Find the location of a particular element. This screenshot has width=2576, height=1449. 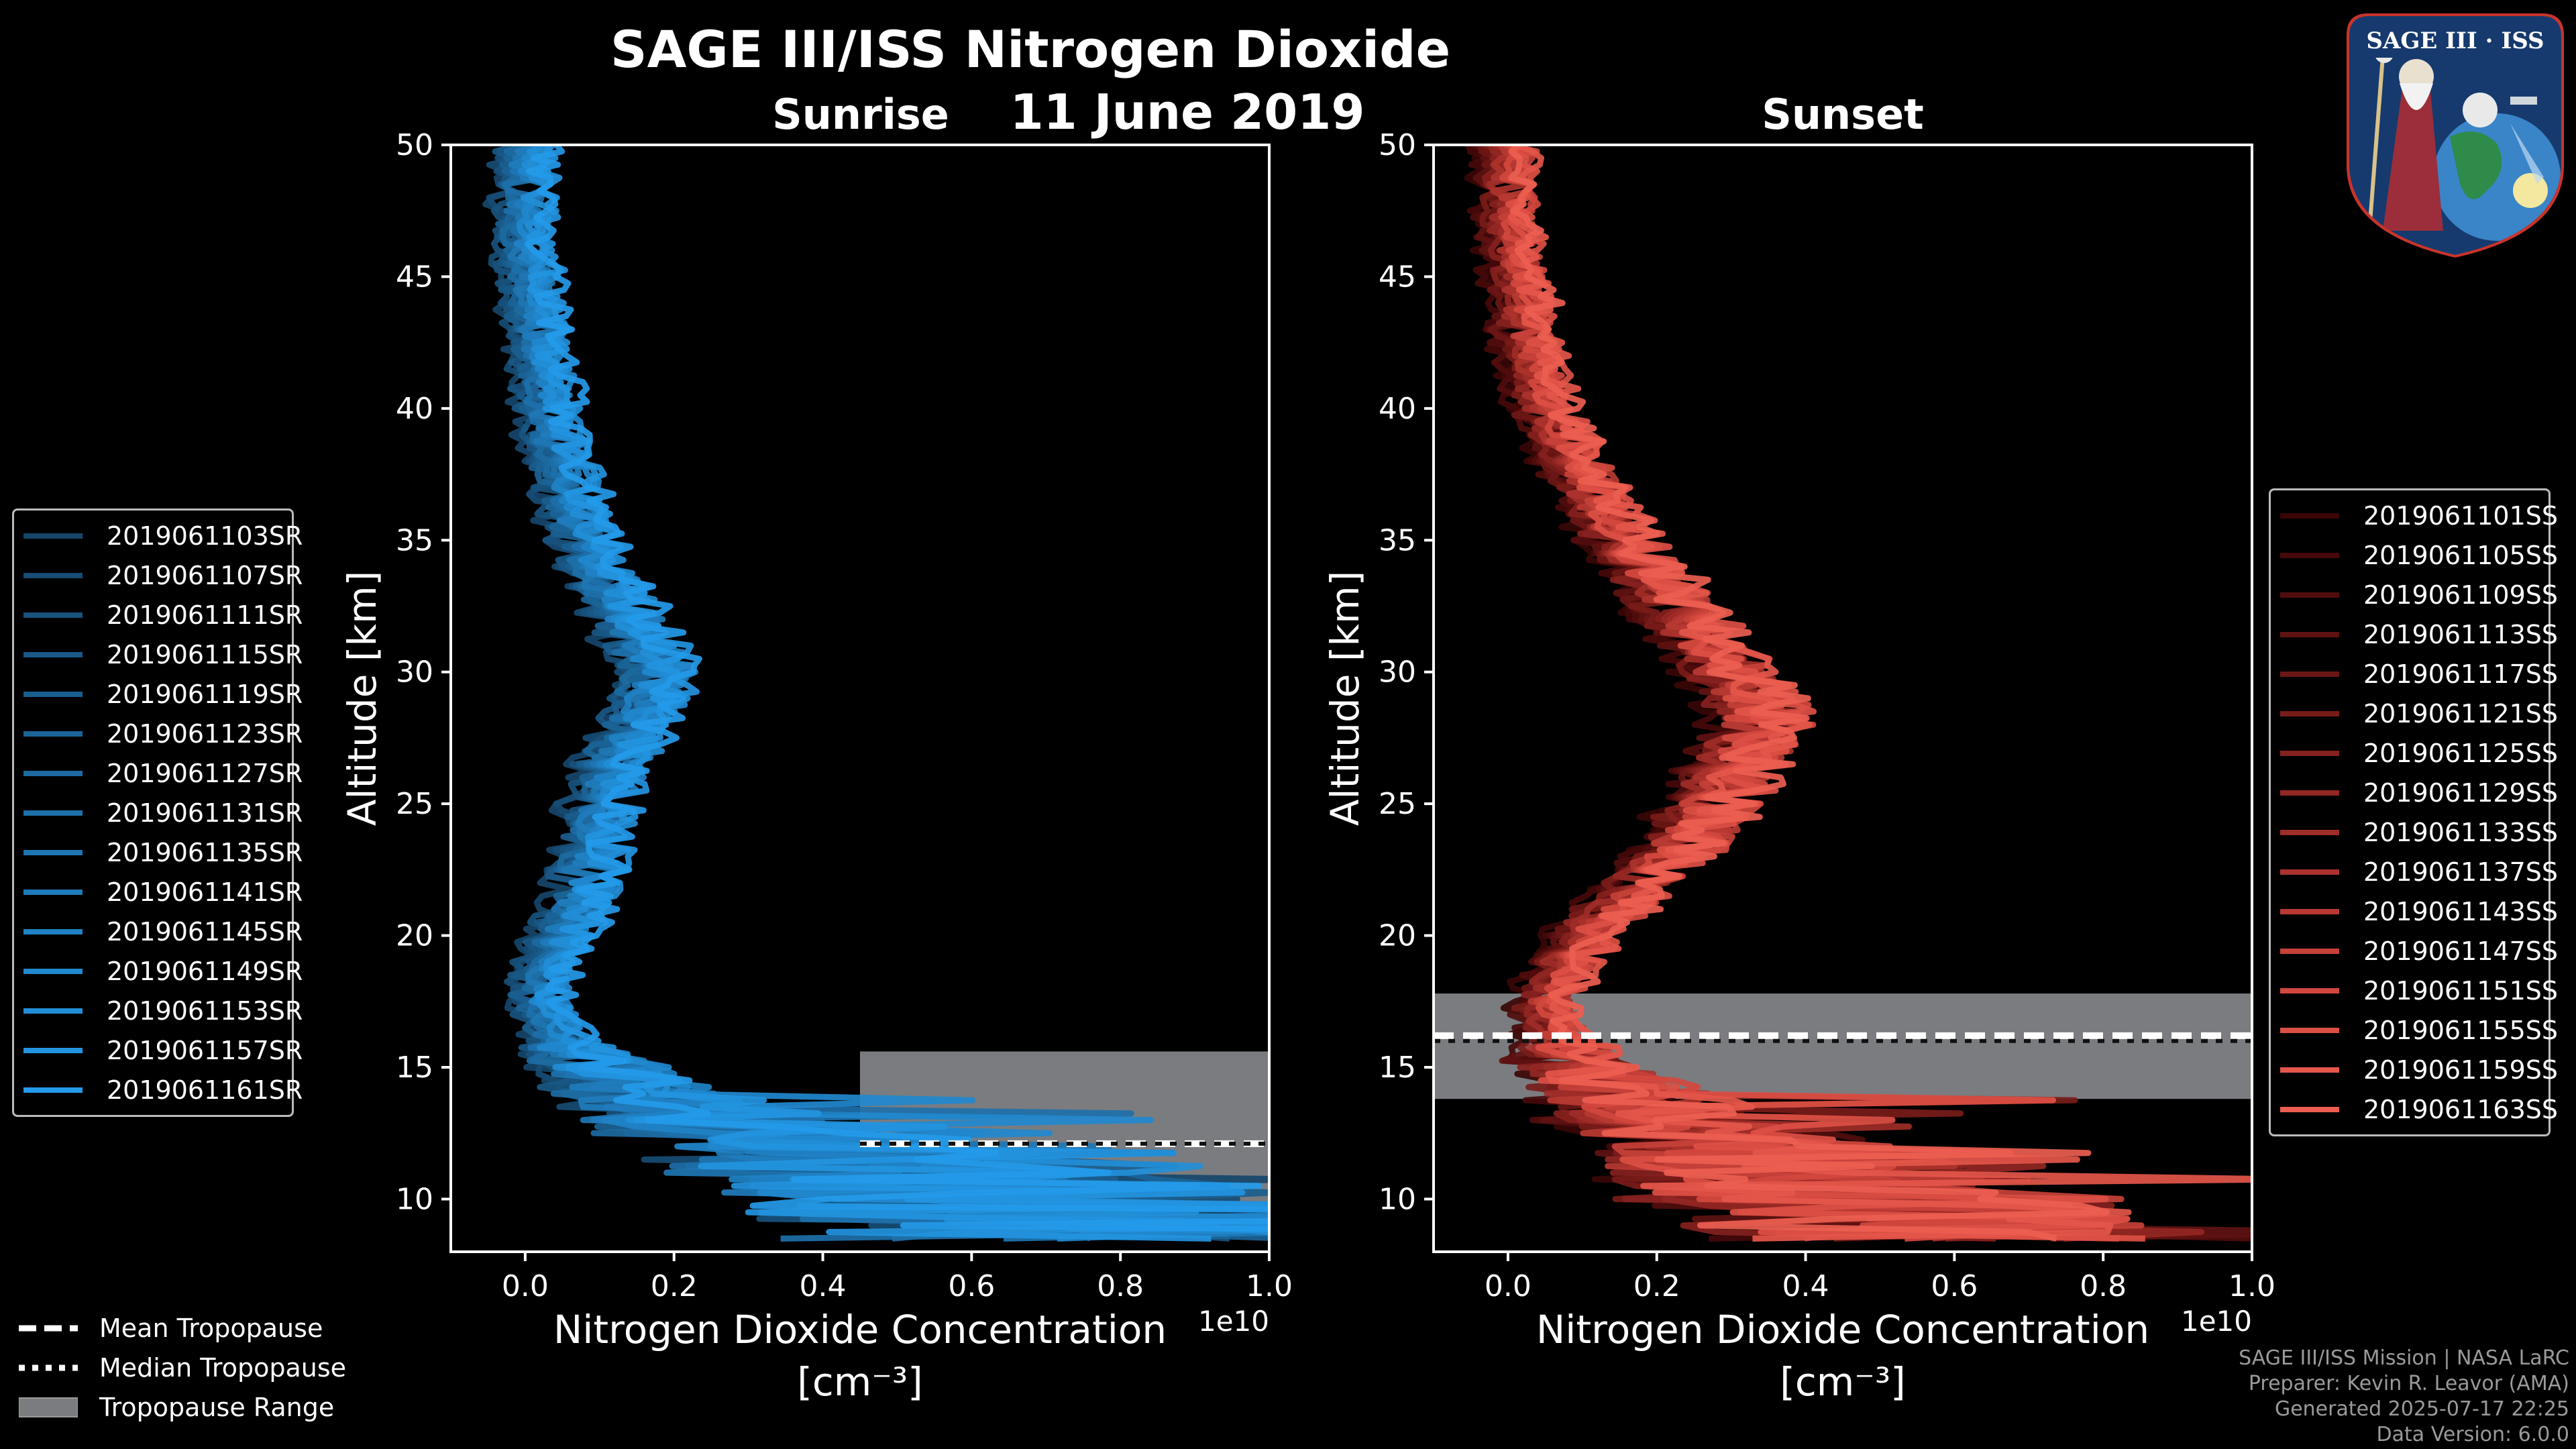

legend-entry: 2019061145SR is located at coordinates (163, 931).